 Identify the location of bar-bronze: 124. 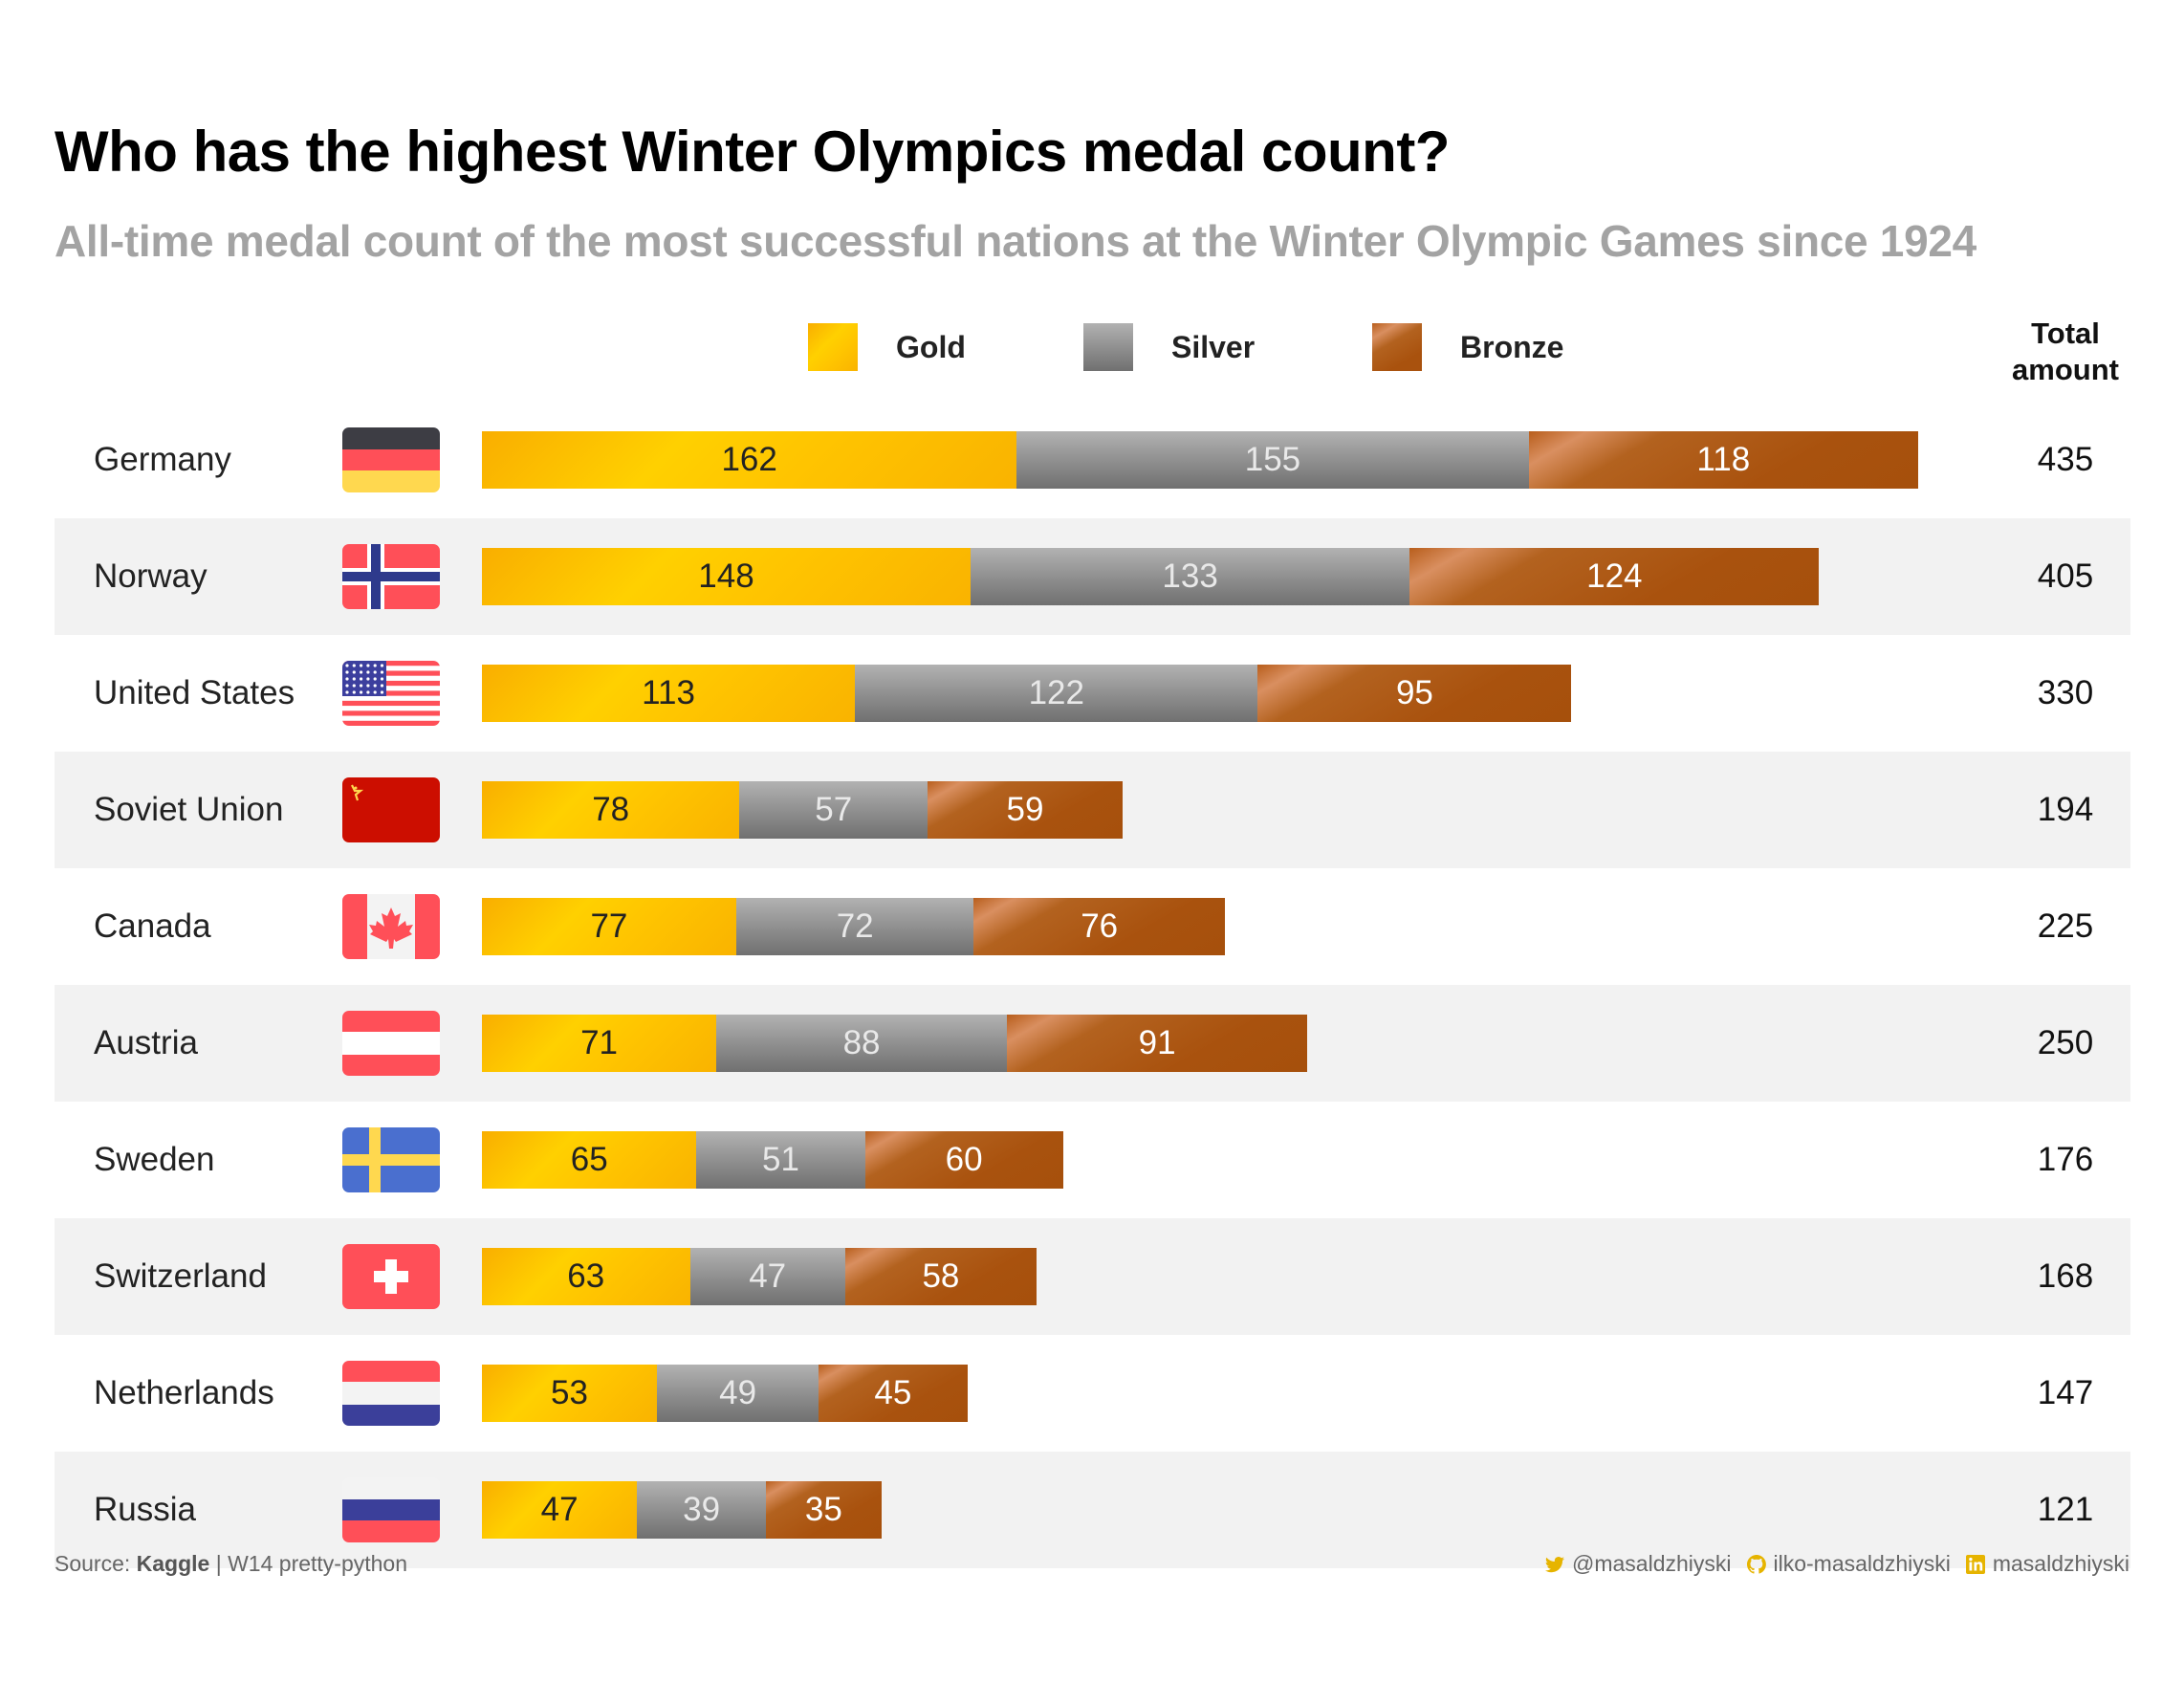
(1615, 577).